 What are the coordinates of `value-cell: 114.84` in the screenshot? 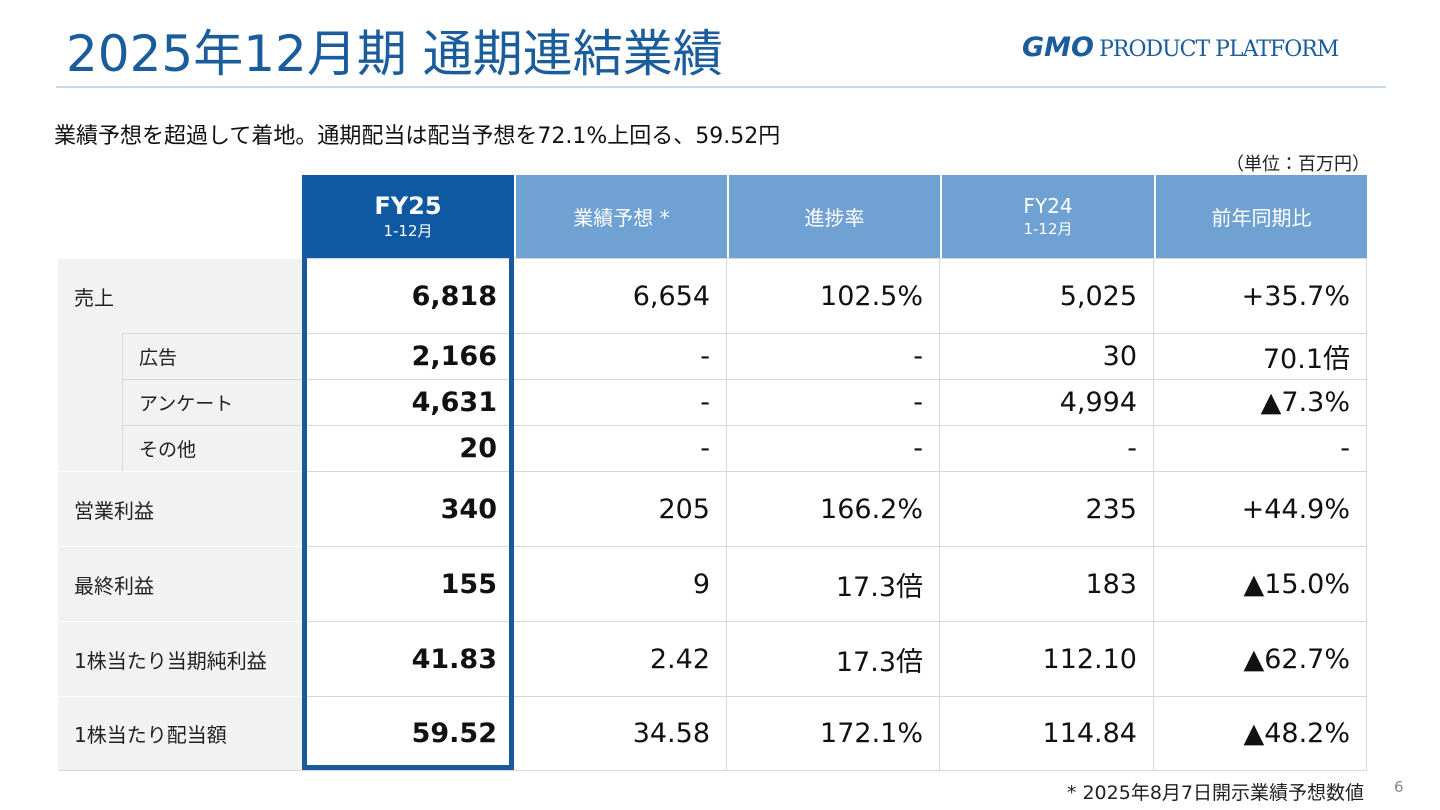 It's located at (1047, 733).